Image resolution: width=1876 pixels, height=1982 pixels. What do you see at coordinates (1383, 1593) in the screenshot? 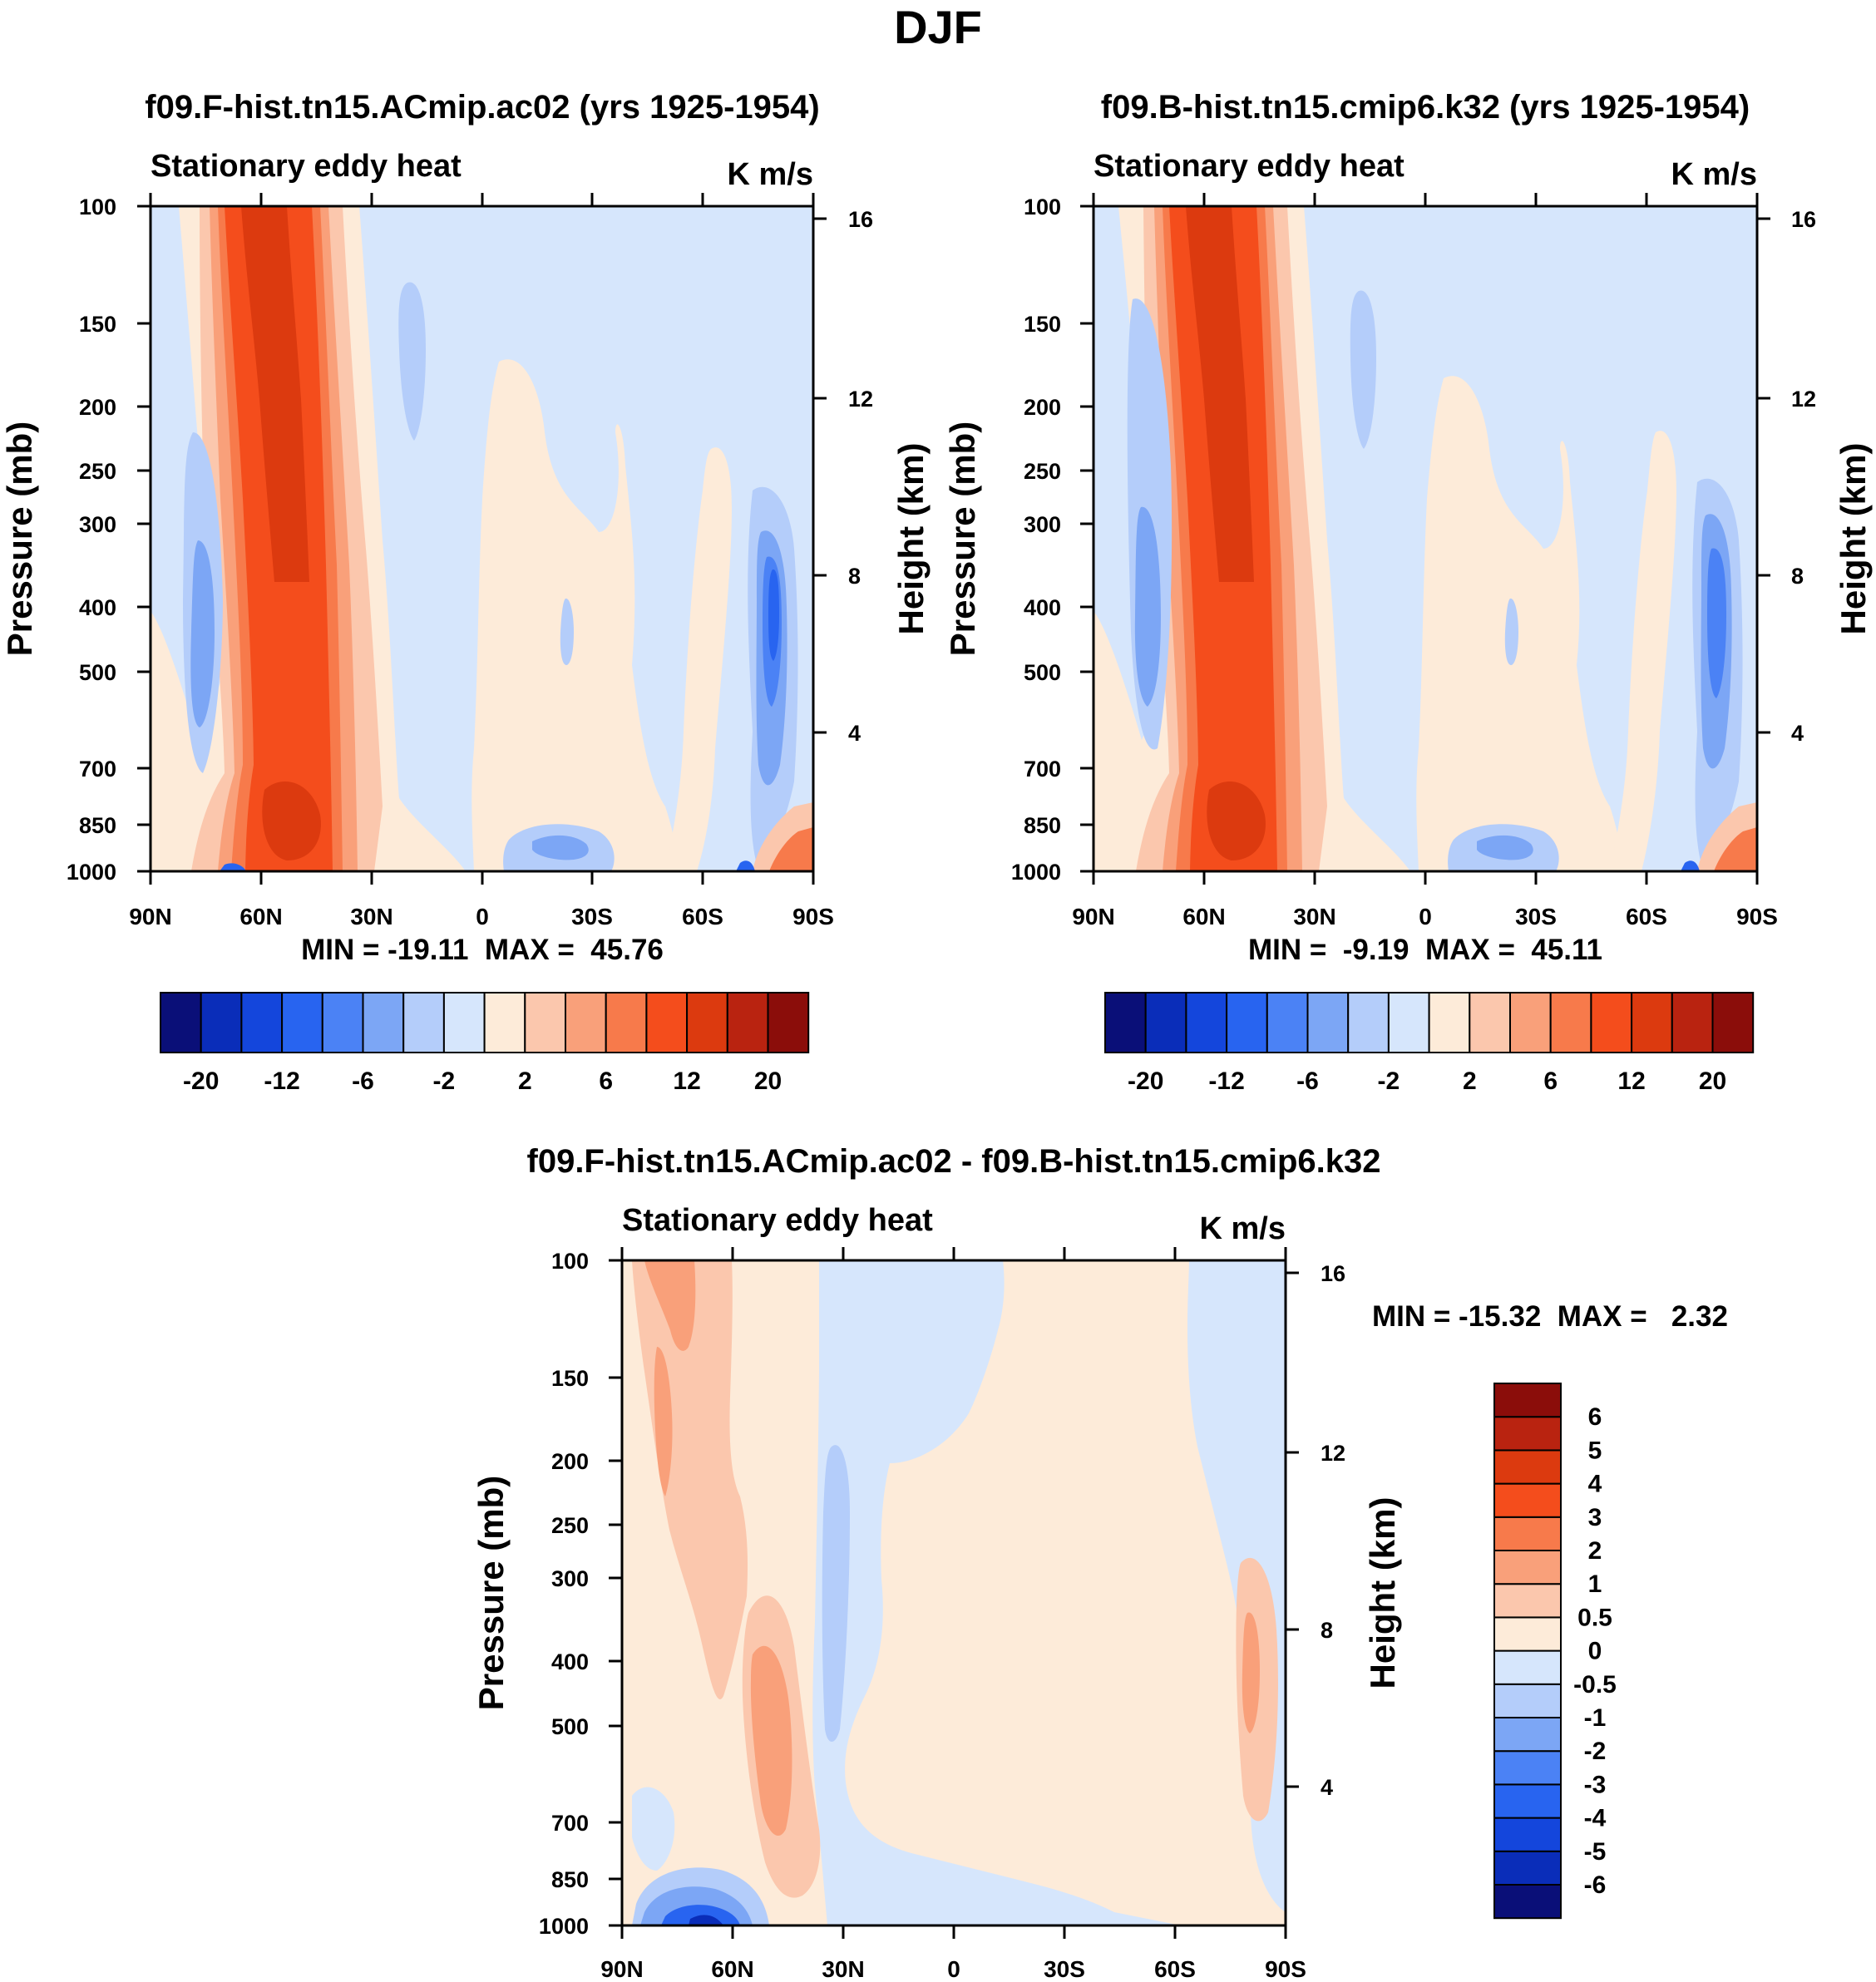
I see `panel-c-y2label: Height (km)` at bounding box center [1383, 1593].